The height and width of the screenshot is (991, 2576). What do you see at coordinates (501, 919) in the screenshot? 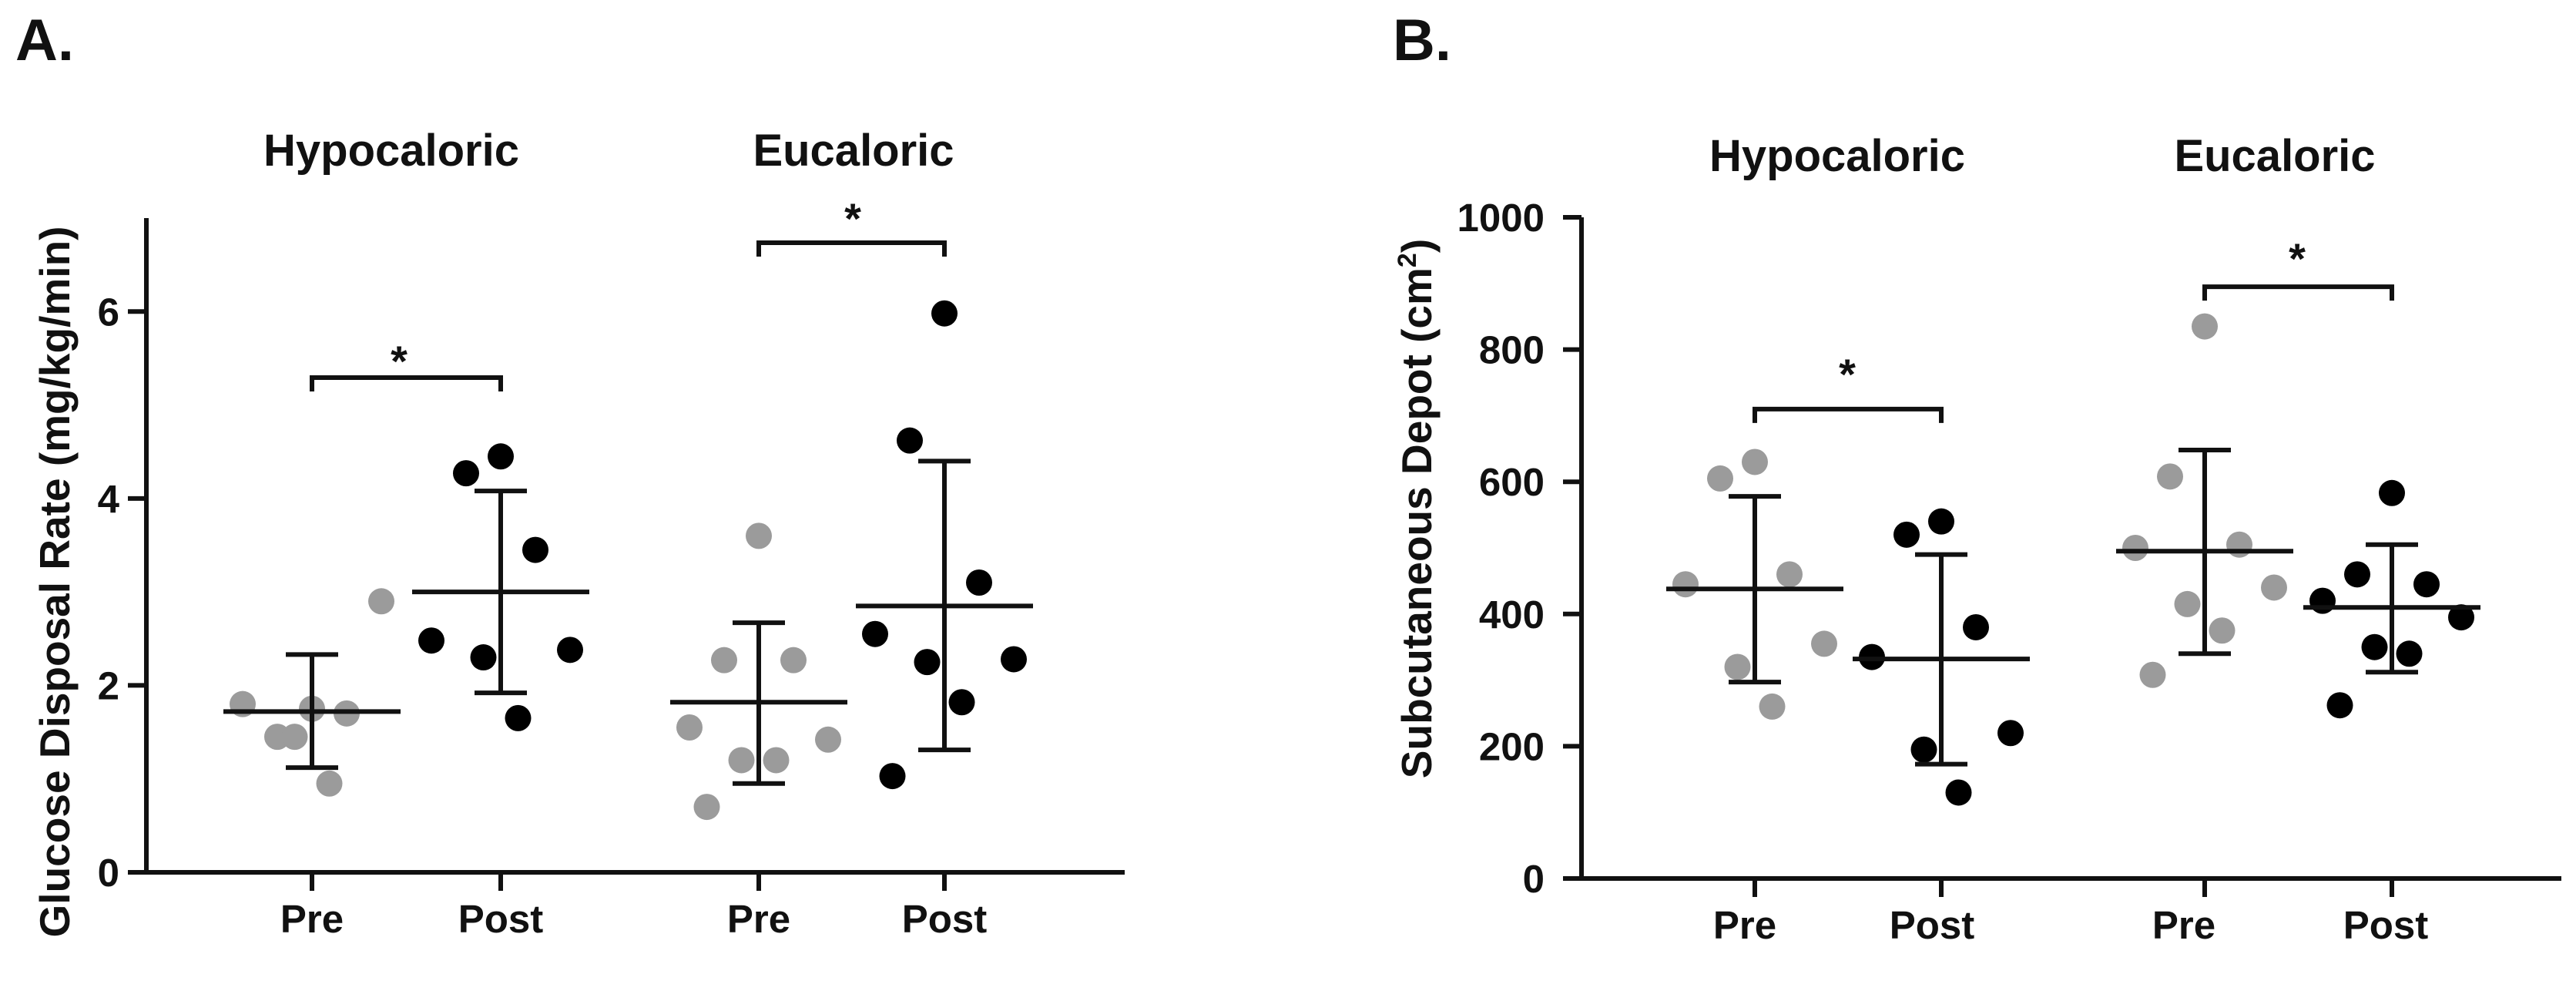
I see `panel-a-category-post-hypocaloric: Post` at bounding box center [501, 919].